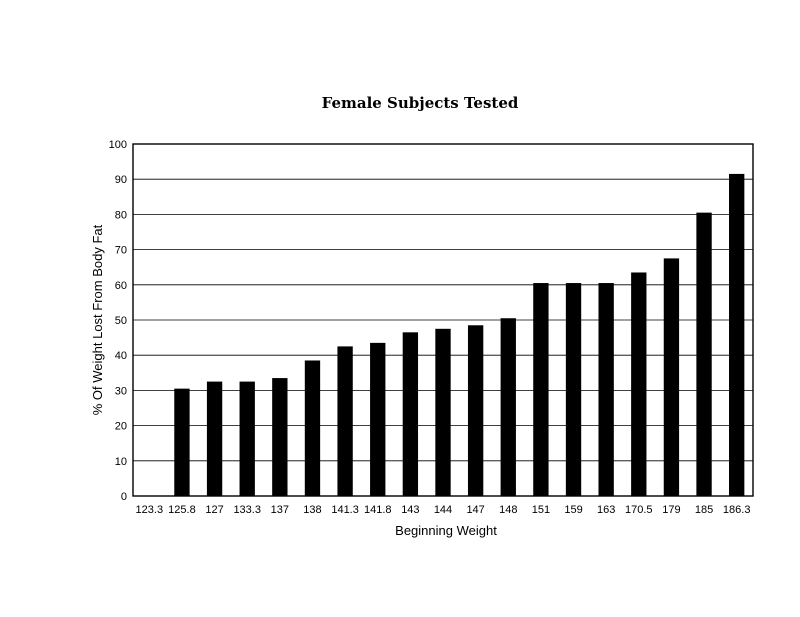 This screenshot has width=800, height=617. What do you see at coordinates (118, 145) in the screenshot?
I see `y-tick-label: 100` at bounding box center [118, 145].